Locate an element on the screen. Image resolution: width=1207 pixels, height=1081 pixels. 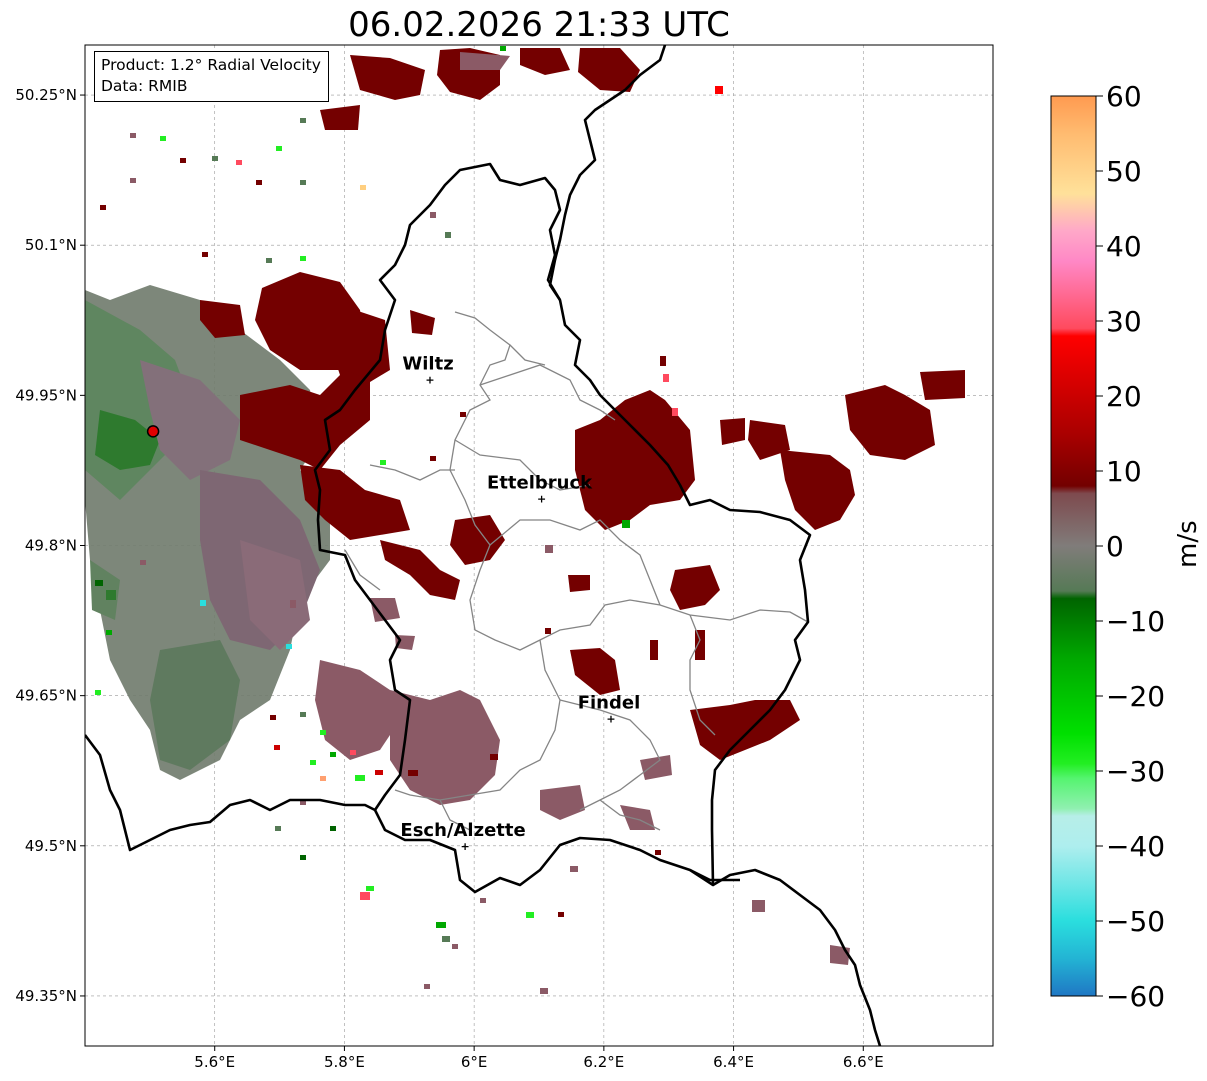
page-title: 06.02.2026 21:33 UTC is located at coordinates (539, 25).